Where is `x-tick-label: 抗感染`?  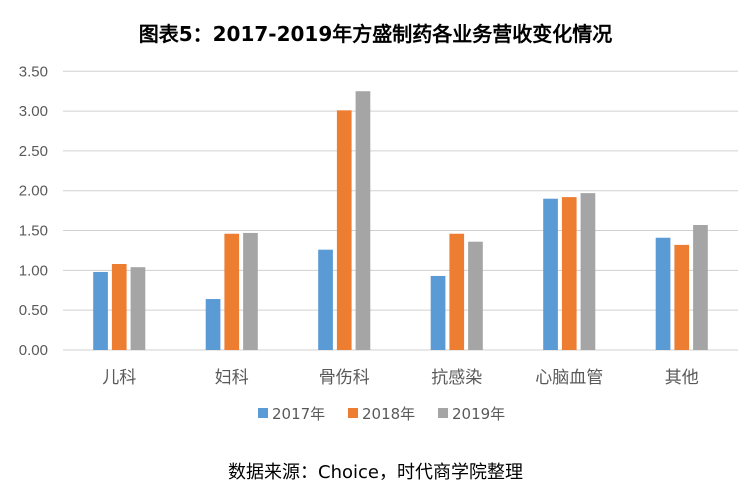 x-tick-label: 抗感染 is located at coordinates (456, 378).